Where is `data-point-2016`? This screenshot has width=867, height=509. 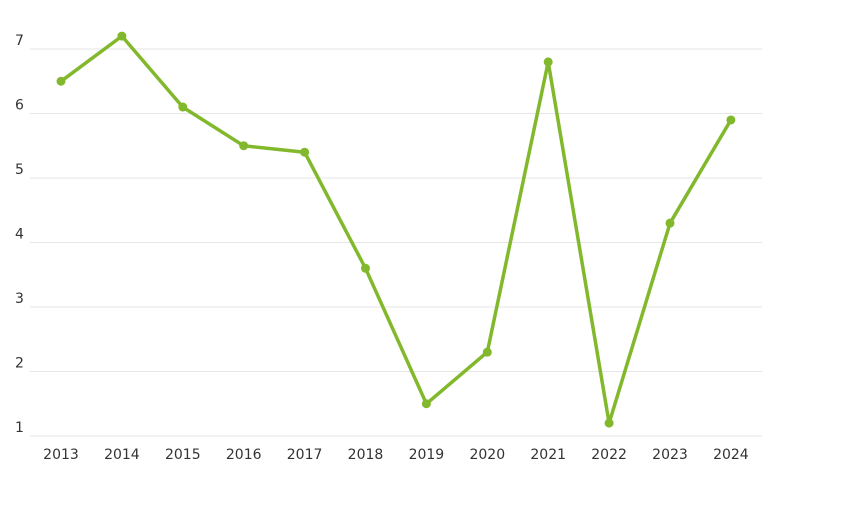 data-point-2016 is located at coordinates (244, 146).